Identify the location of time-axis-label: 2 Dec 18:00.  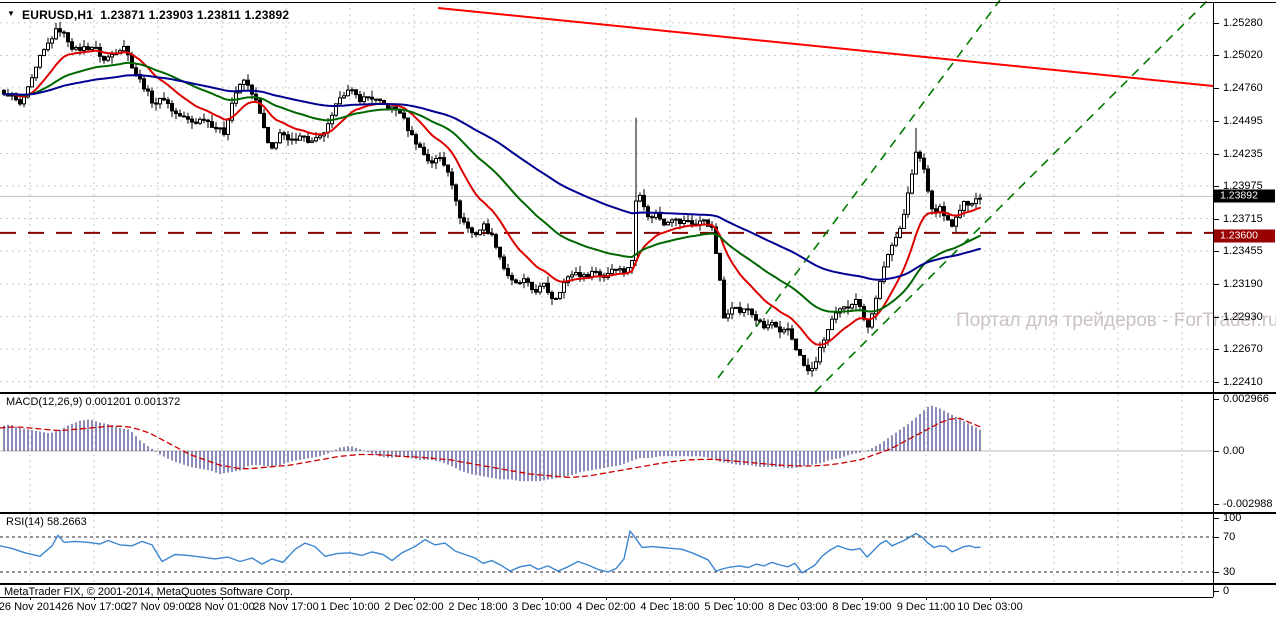
(478, 607).